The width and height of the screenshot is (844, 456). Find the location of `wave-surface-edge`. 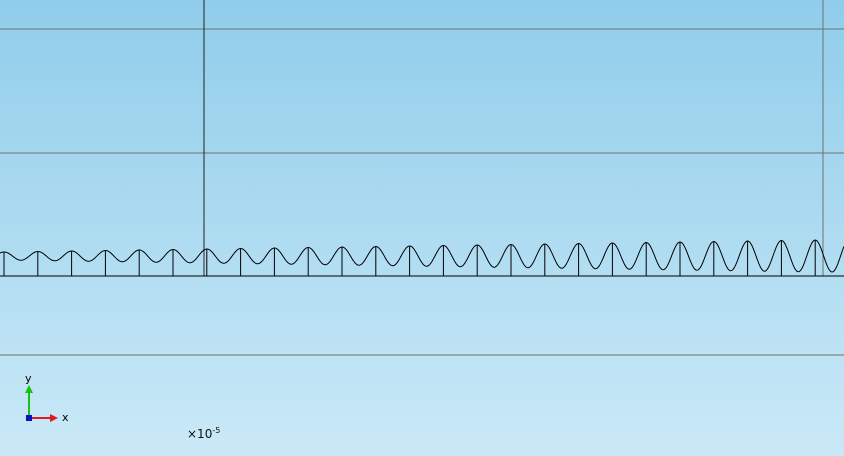

wave-surface-edge is located at coordinates (422, 256).